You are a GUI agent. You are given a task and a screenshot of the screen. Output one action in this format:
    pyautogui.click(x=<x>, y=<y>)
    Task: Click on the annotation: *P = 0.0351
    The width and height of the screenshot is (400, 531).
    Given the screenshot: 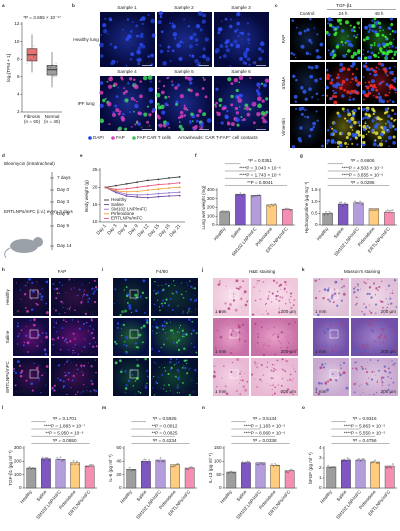 What is the action you would take?
    pyautogui.click(x=260, y=160)
    